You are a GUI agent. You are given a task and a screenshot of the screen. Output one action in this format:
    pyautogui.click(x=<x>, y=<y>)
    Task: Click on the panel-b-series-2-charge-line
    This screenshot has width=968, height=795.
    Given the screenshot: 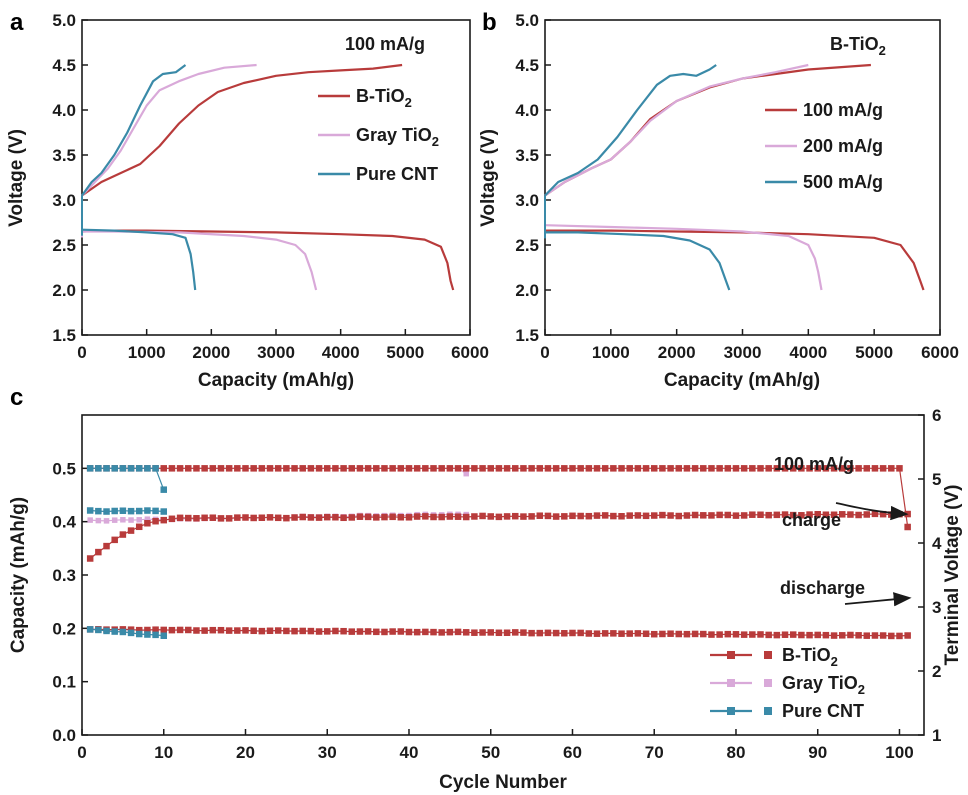 What is the action you would take?
    pyautogui.click(x=630, y=130)
    